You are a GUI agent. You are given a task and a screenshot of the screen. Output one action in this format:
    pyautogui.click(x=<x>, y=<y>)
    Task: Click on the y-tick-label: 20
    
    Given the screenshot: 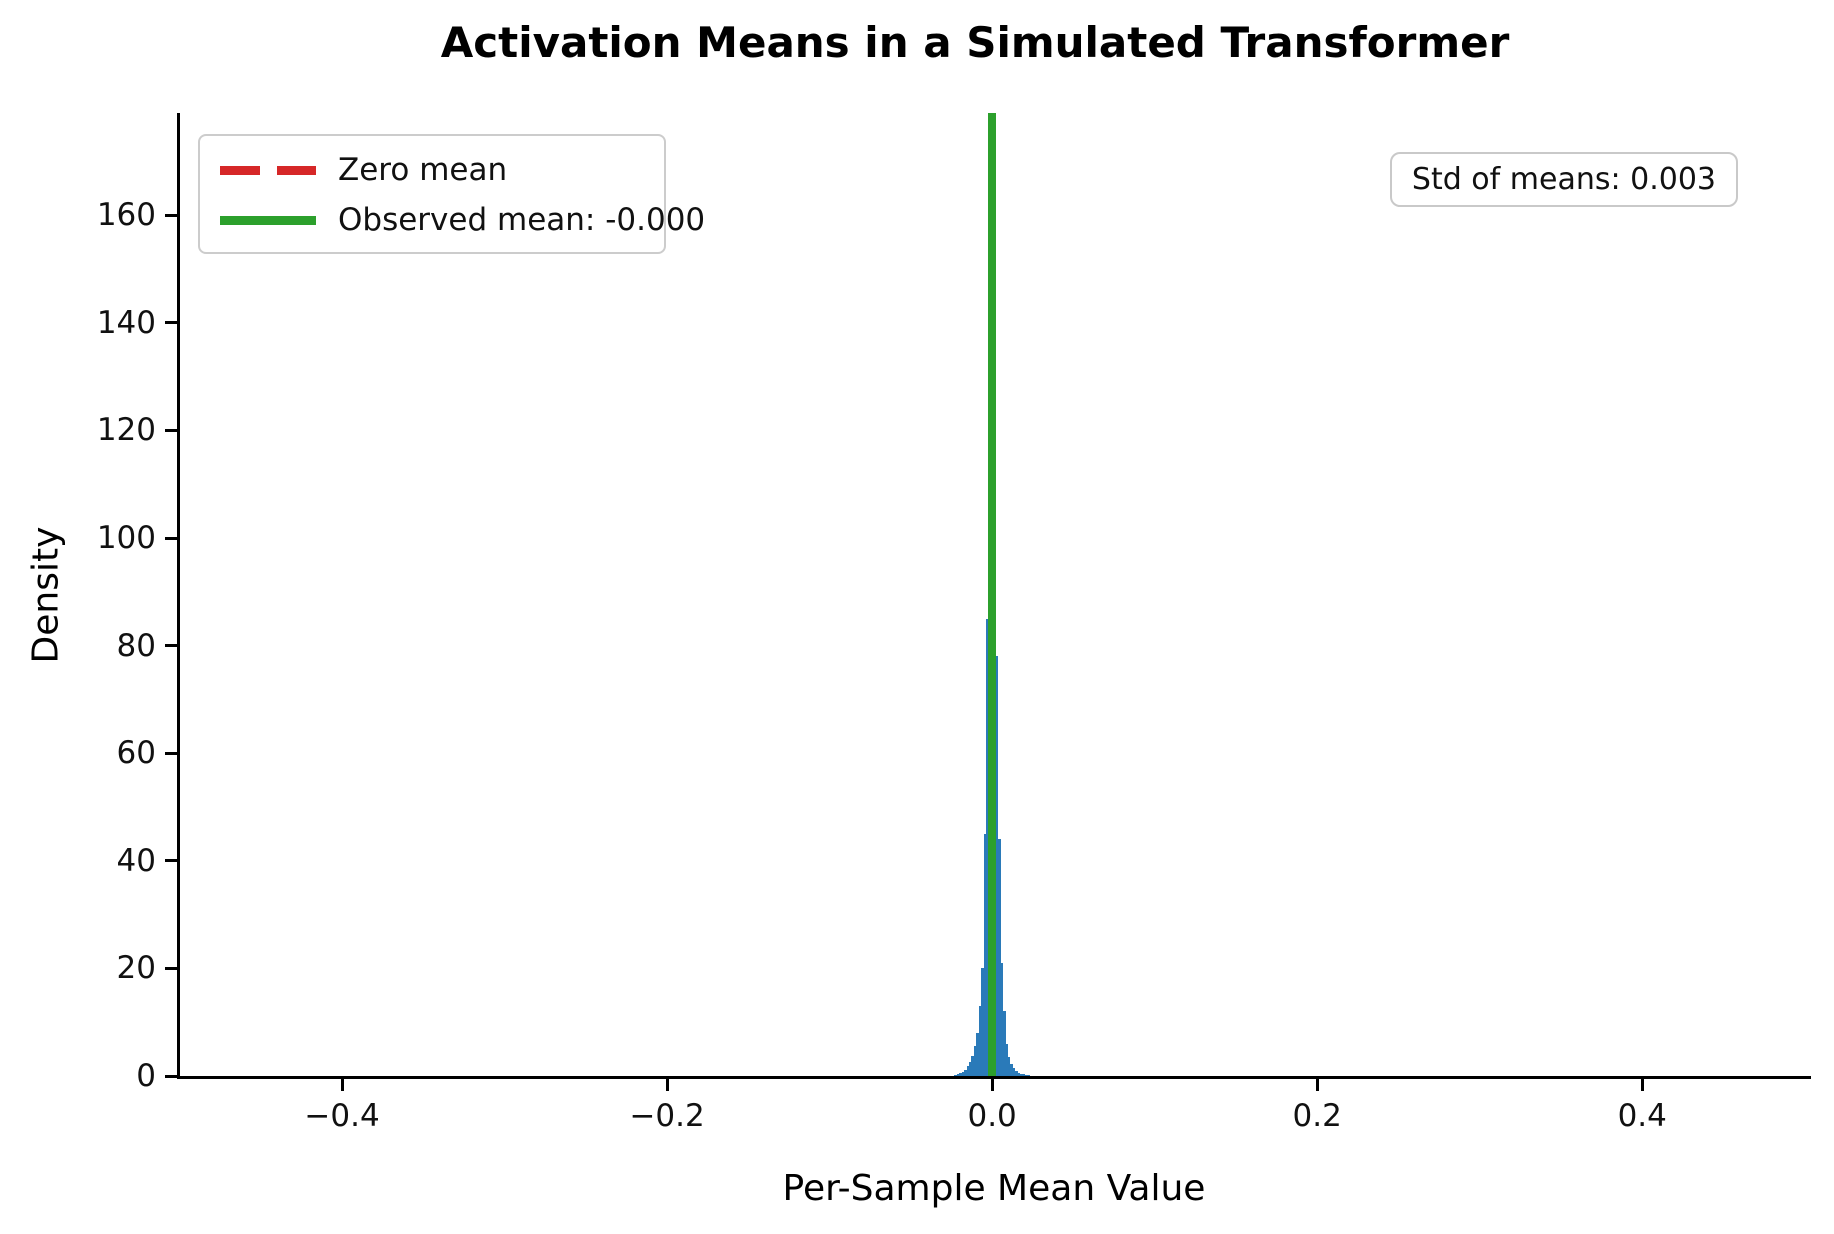 What is the action you would take?
    pyautogui.click(x=136, y=968)
    